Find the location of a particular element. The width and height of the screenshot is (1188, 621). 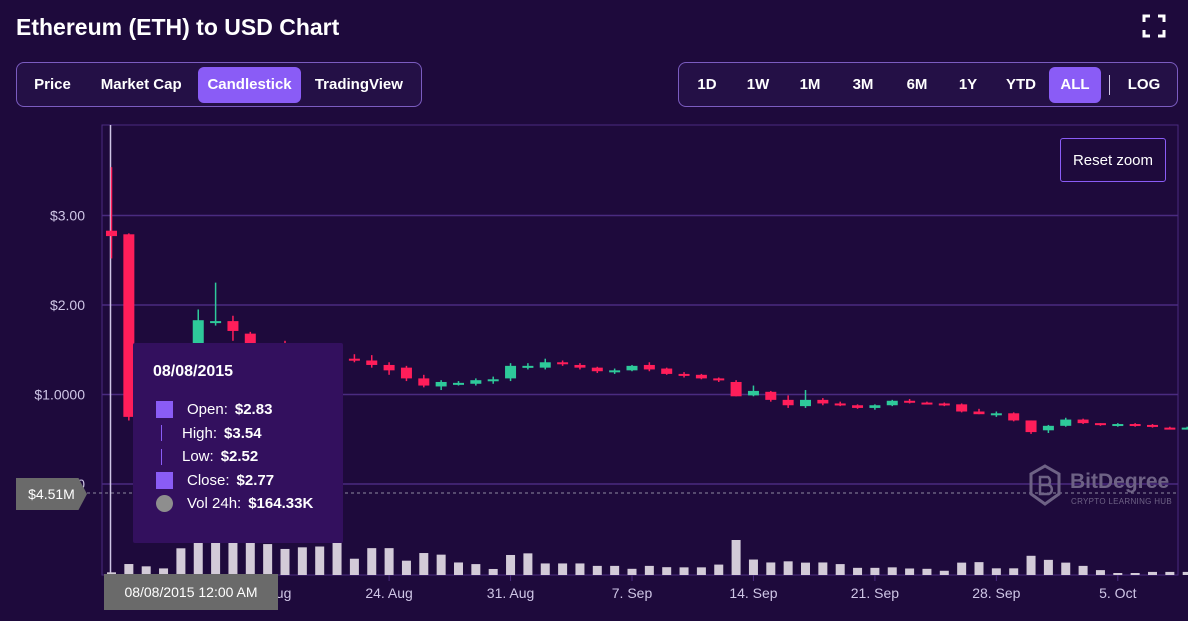

range-3m: 3M is located at coordinates (863, 84).